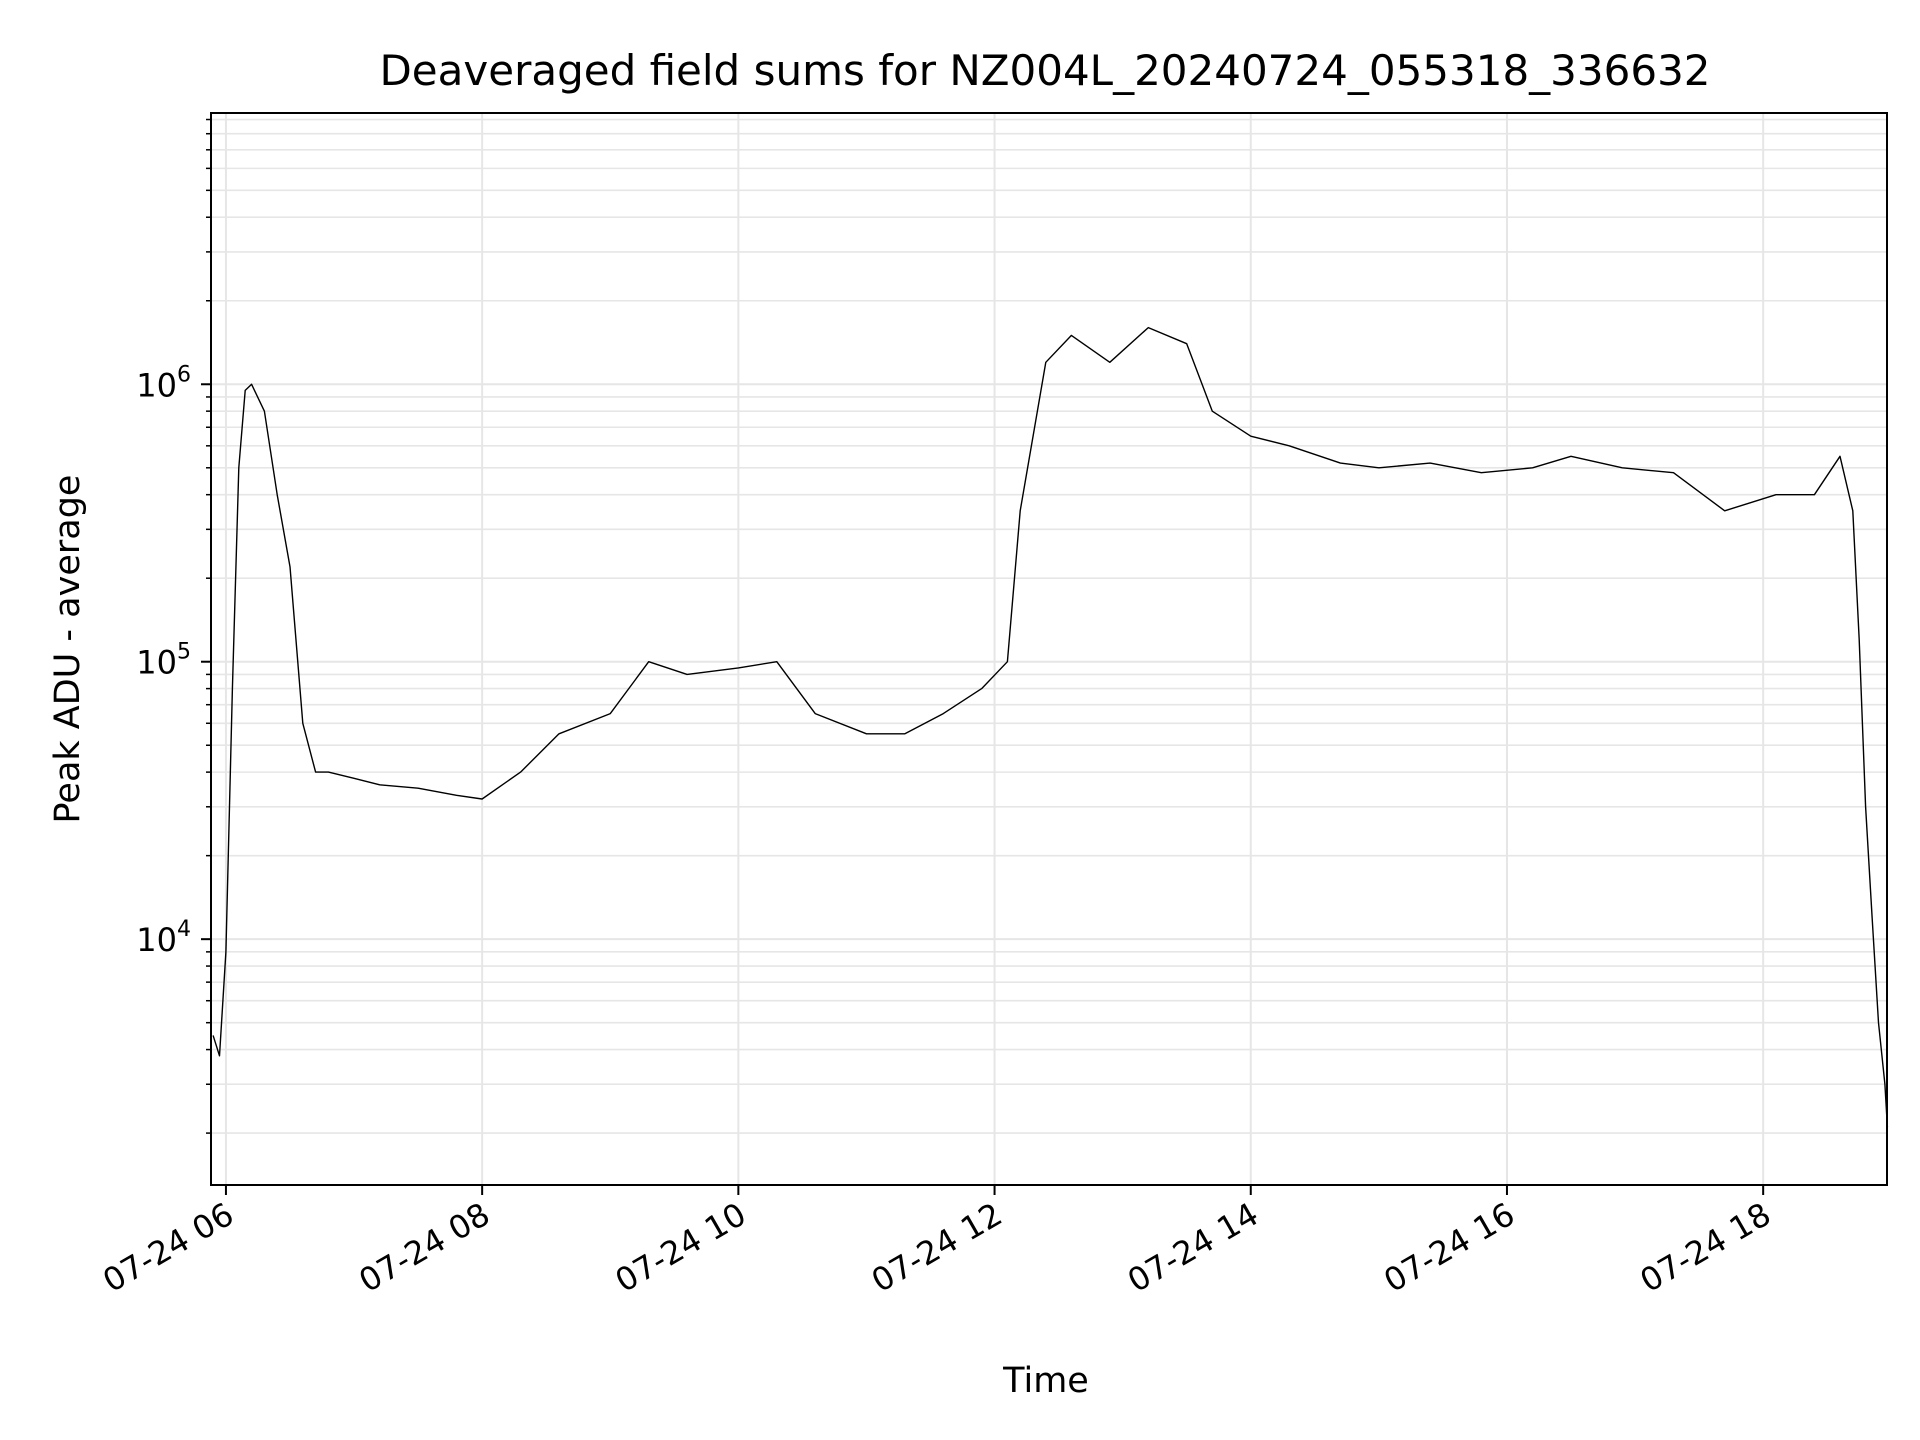 The image size is (1920, 1440). Describe the element at coordinates (184, 652) in the screenshot. I see `y-tick-exponent: 5` at that location.